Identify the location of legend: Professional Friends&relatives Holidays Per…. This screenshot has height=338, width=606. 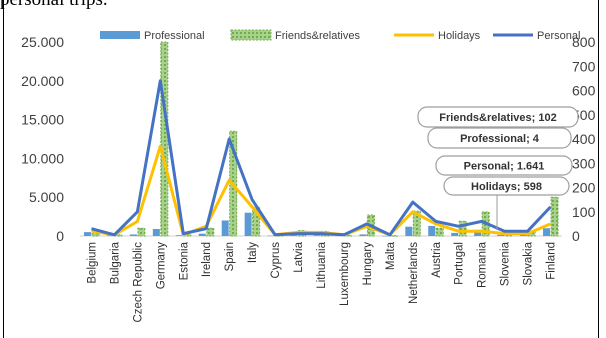
(340, 35).